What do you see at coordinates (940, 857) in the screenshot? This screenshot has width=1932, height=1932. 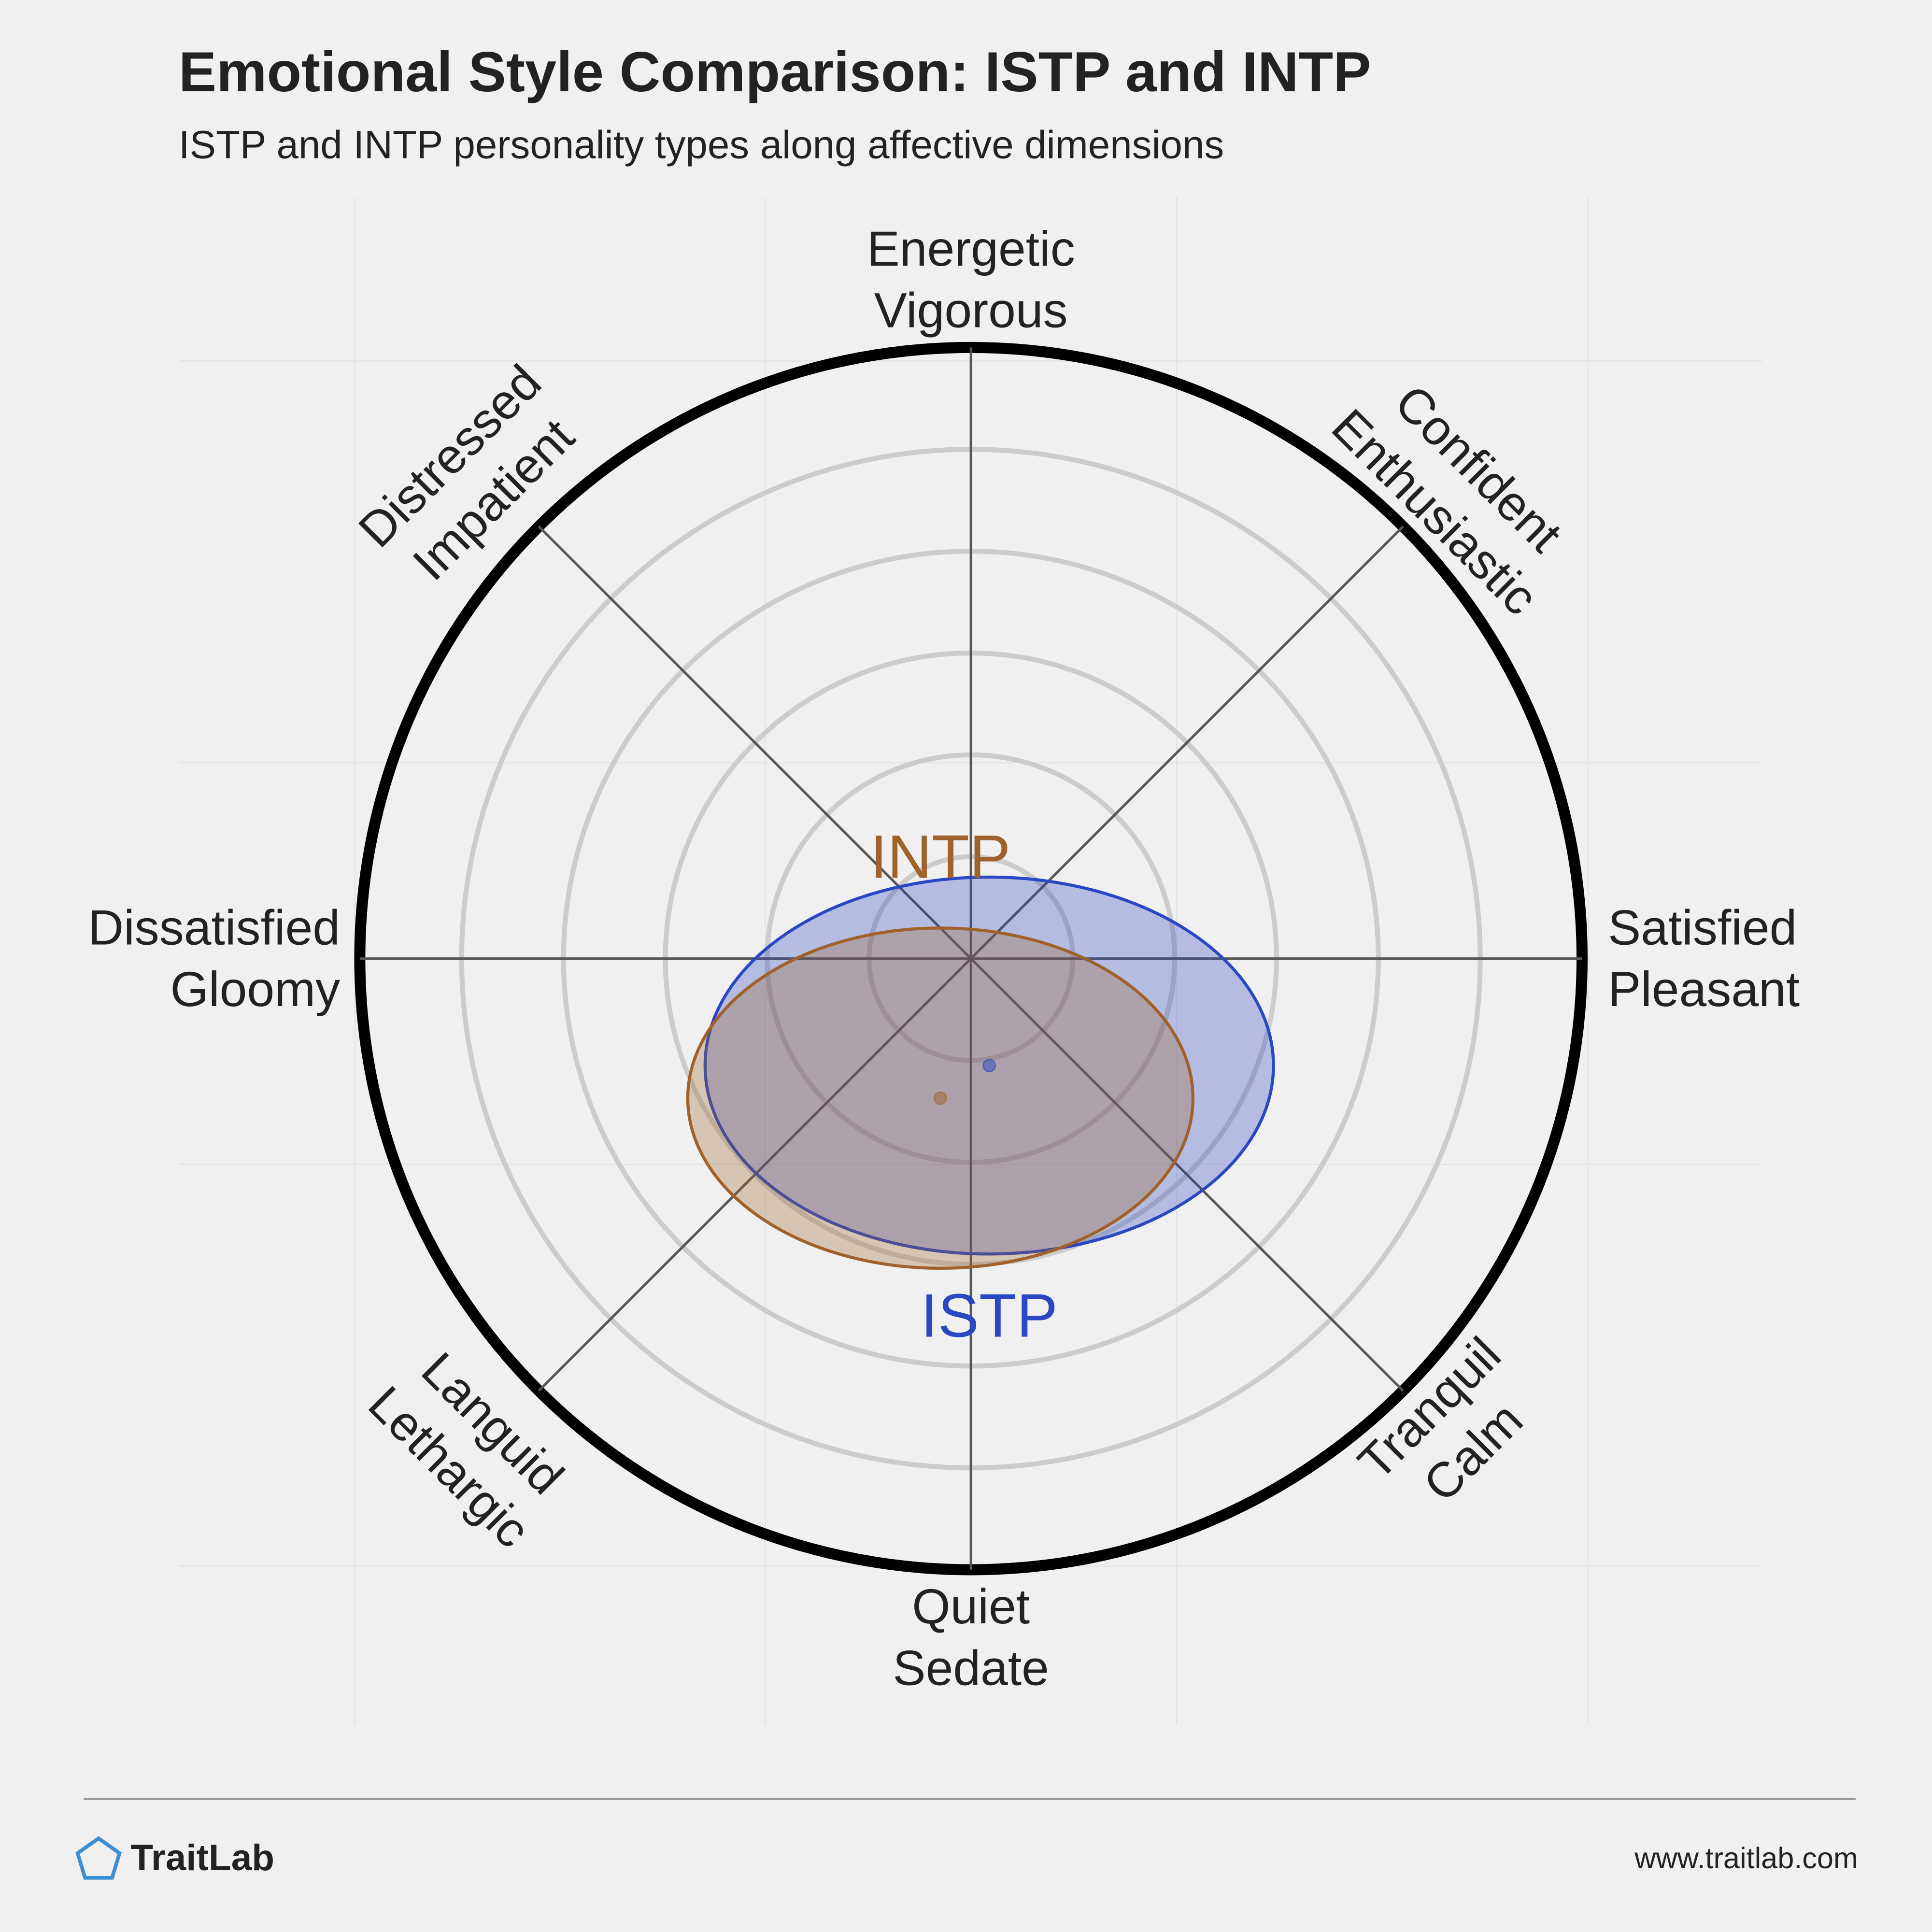 I see `series-label: INTP` at bounding box center [940, 857].